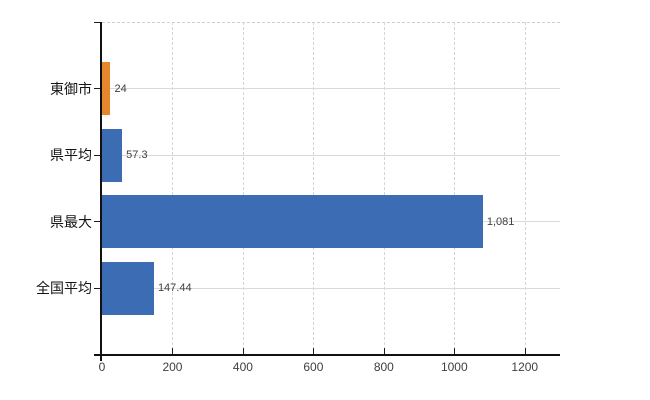 The width and height of the screenshot is (650, 400). What do you see at coordinates (500, 221) in the screenshot?
I see `value-label: 1,081` at bounding box center [500, 221].